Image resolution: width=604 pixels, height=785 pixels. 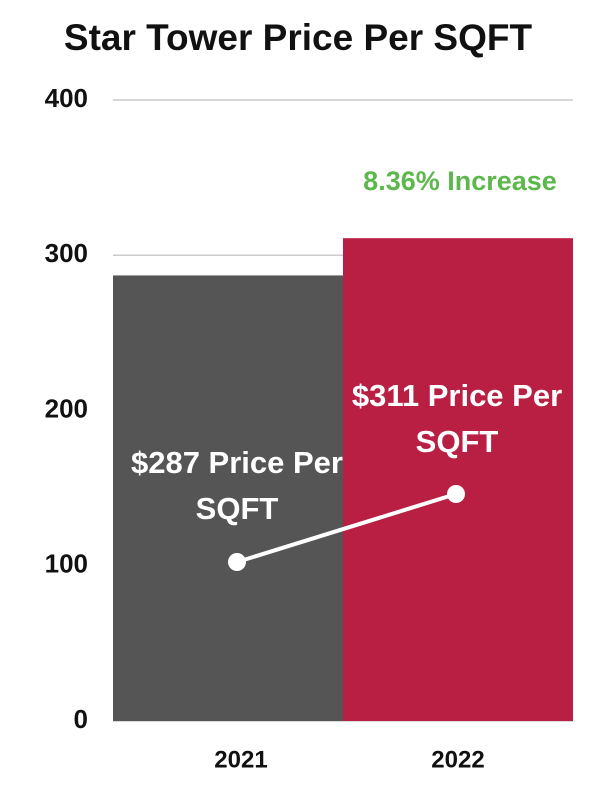 I want to click on value-label: $311 Price Per SQFT, so click(x=457, y=418).